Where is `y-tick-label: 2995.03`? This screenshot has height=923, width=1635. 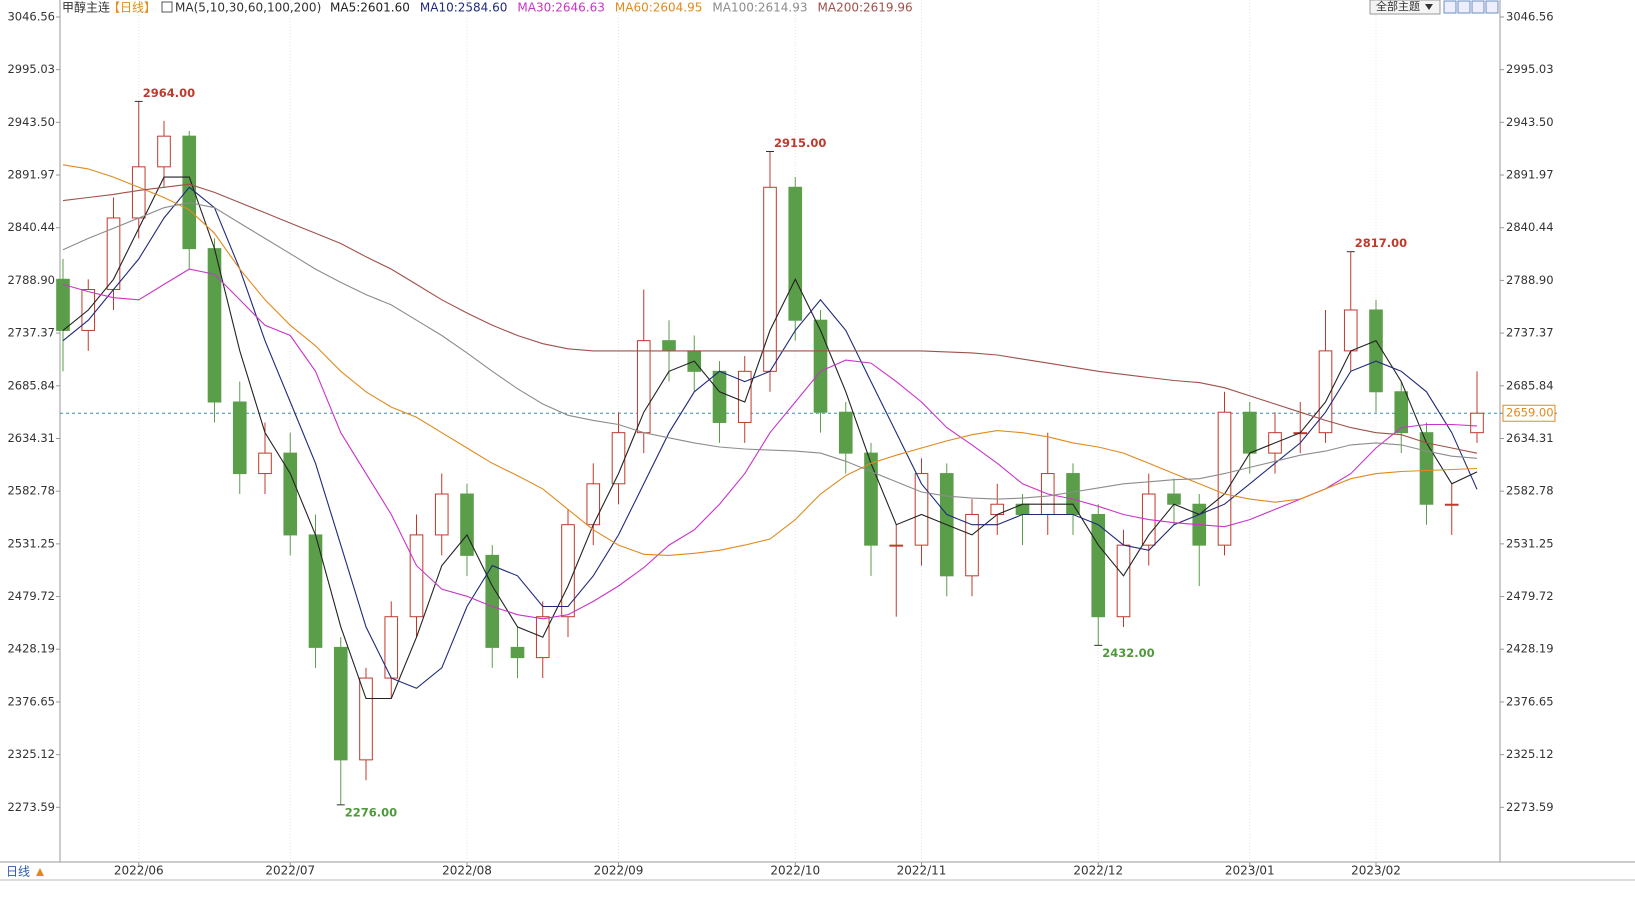 y-tick-label: 2995.03 is located at coordinates (31, 69).